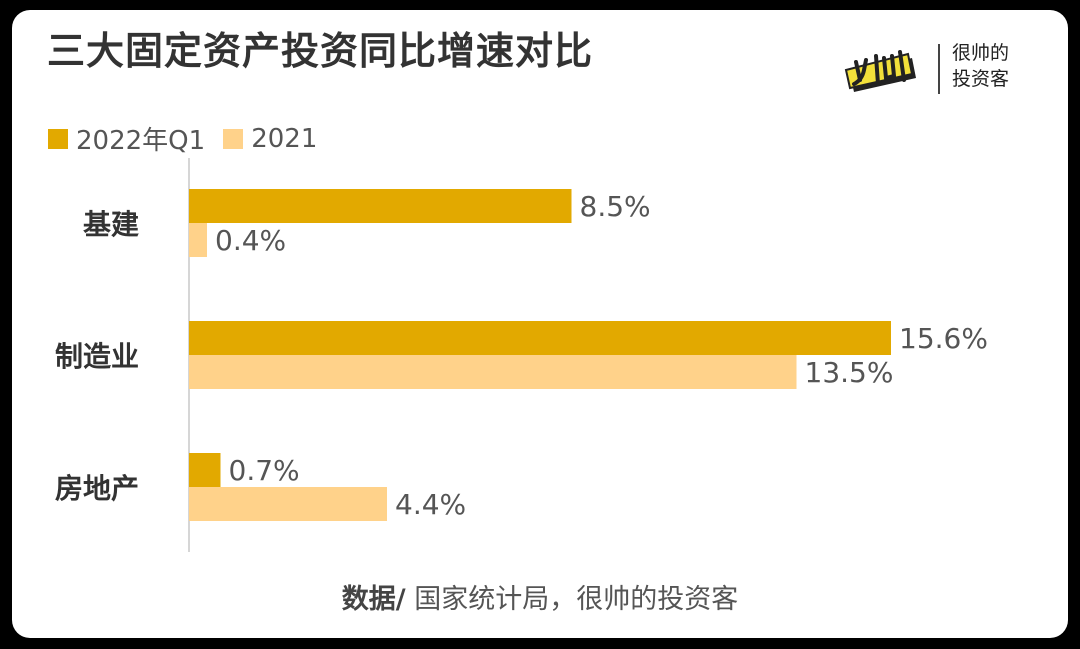 Image resolution: width=1080 pixels, height=649 pixels. I want to click on data-label: 15.6%, so click(943, 338).